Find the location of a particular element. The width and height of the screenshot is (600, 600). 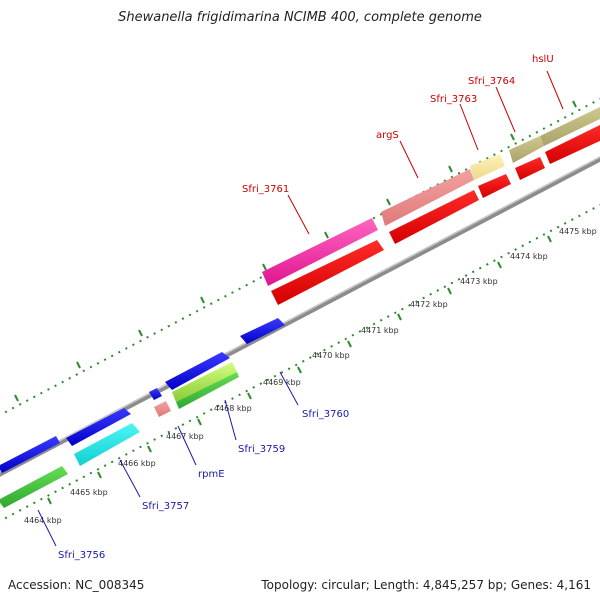

kbp-label: 4468 kbp is located at coordinates (233, 408).